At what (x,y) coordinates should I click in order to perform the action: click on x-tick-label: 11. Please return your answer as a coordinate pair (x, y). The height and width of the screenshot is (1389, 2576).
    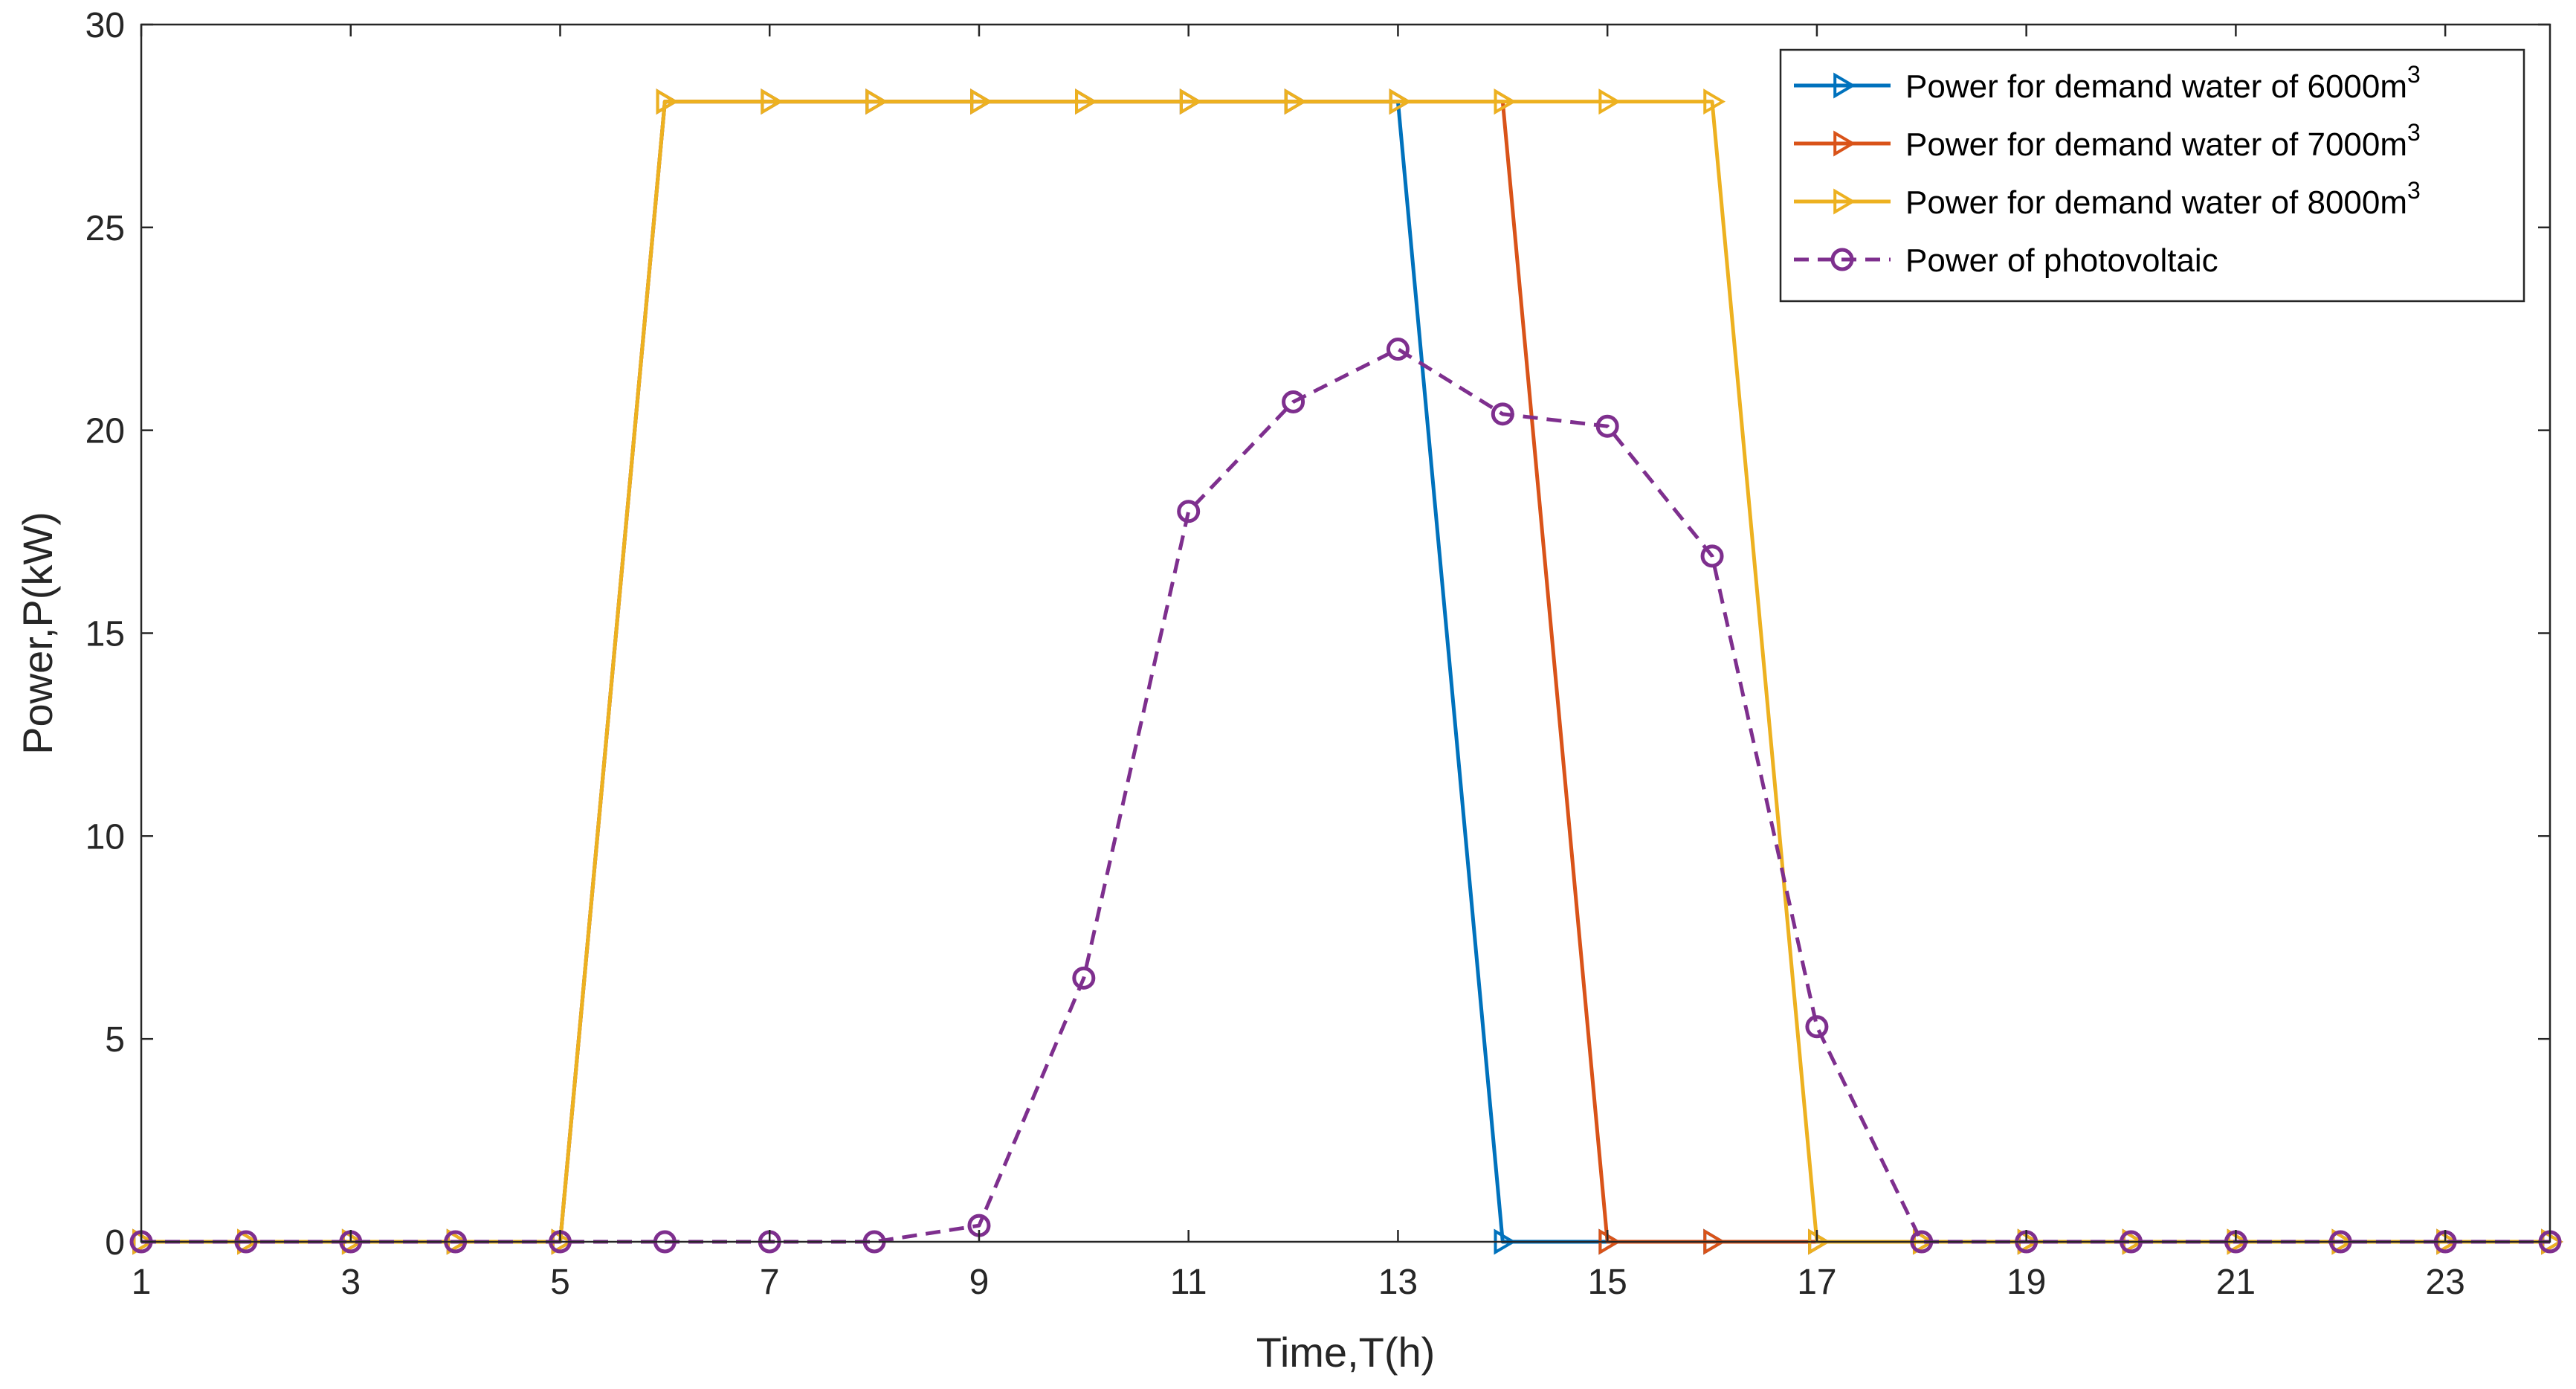
    Looking at the image, I should click on (1188, 1282).